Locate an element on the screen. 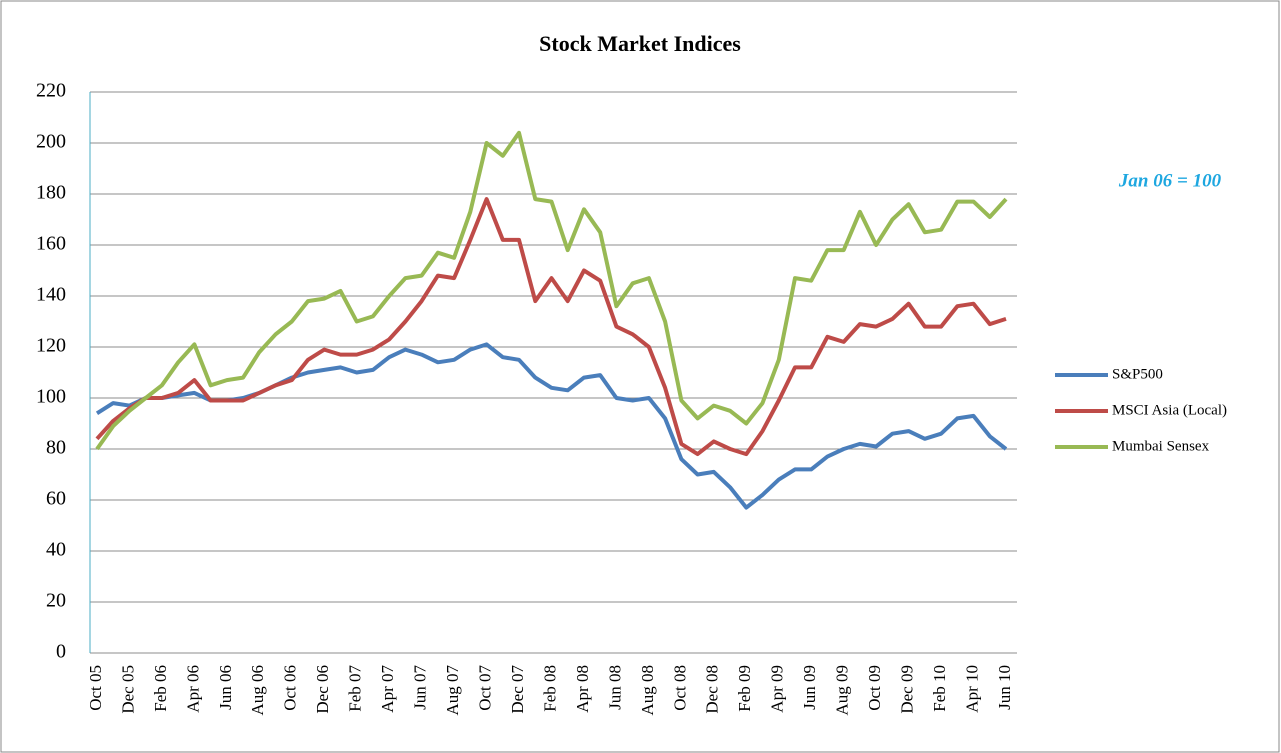 This screenshot has width=1281, height=753. x-tick-label: Feb 07 is located at coordinates (355, 688).